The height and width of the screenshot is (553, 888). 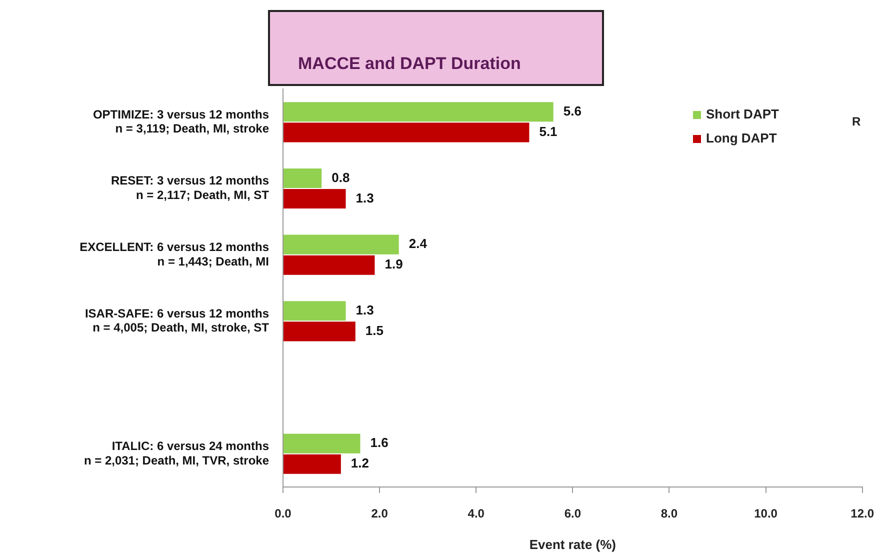 I want to click on legend-label: Short DAPT, so click(x=742, y=114).